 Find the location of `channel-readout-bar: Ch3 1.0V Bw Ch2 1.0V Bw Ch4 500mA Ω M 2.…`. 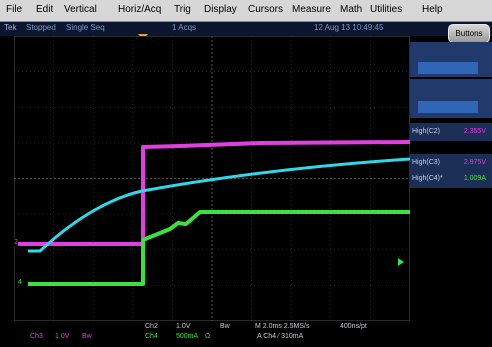

channel-readout-bar: Ch3 1.0V Bw Ch2 1.0V Bw Ch4 500mA Ω M 2.… is located at coordinates (246, 334).